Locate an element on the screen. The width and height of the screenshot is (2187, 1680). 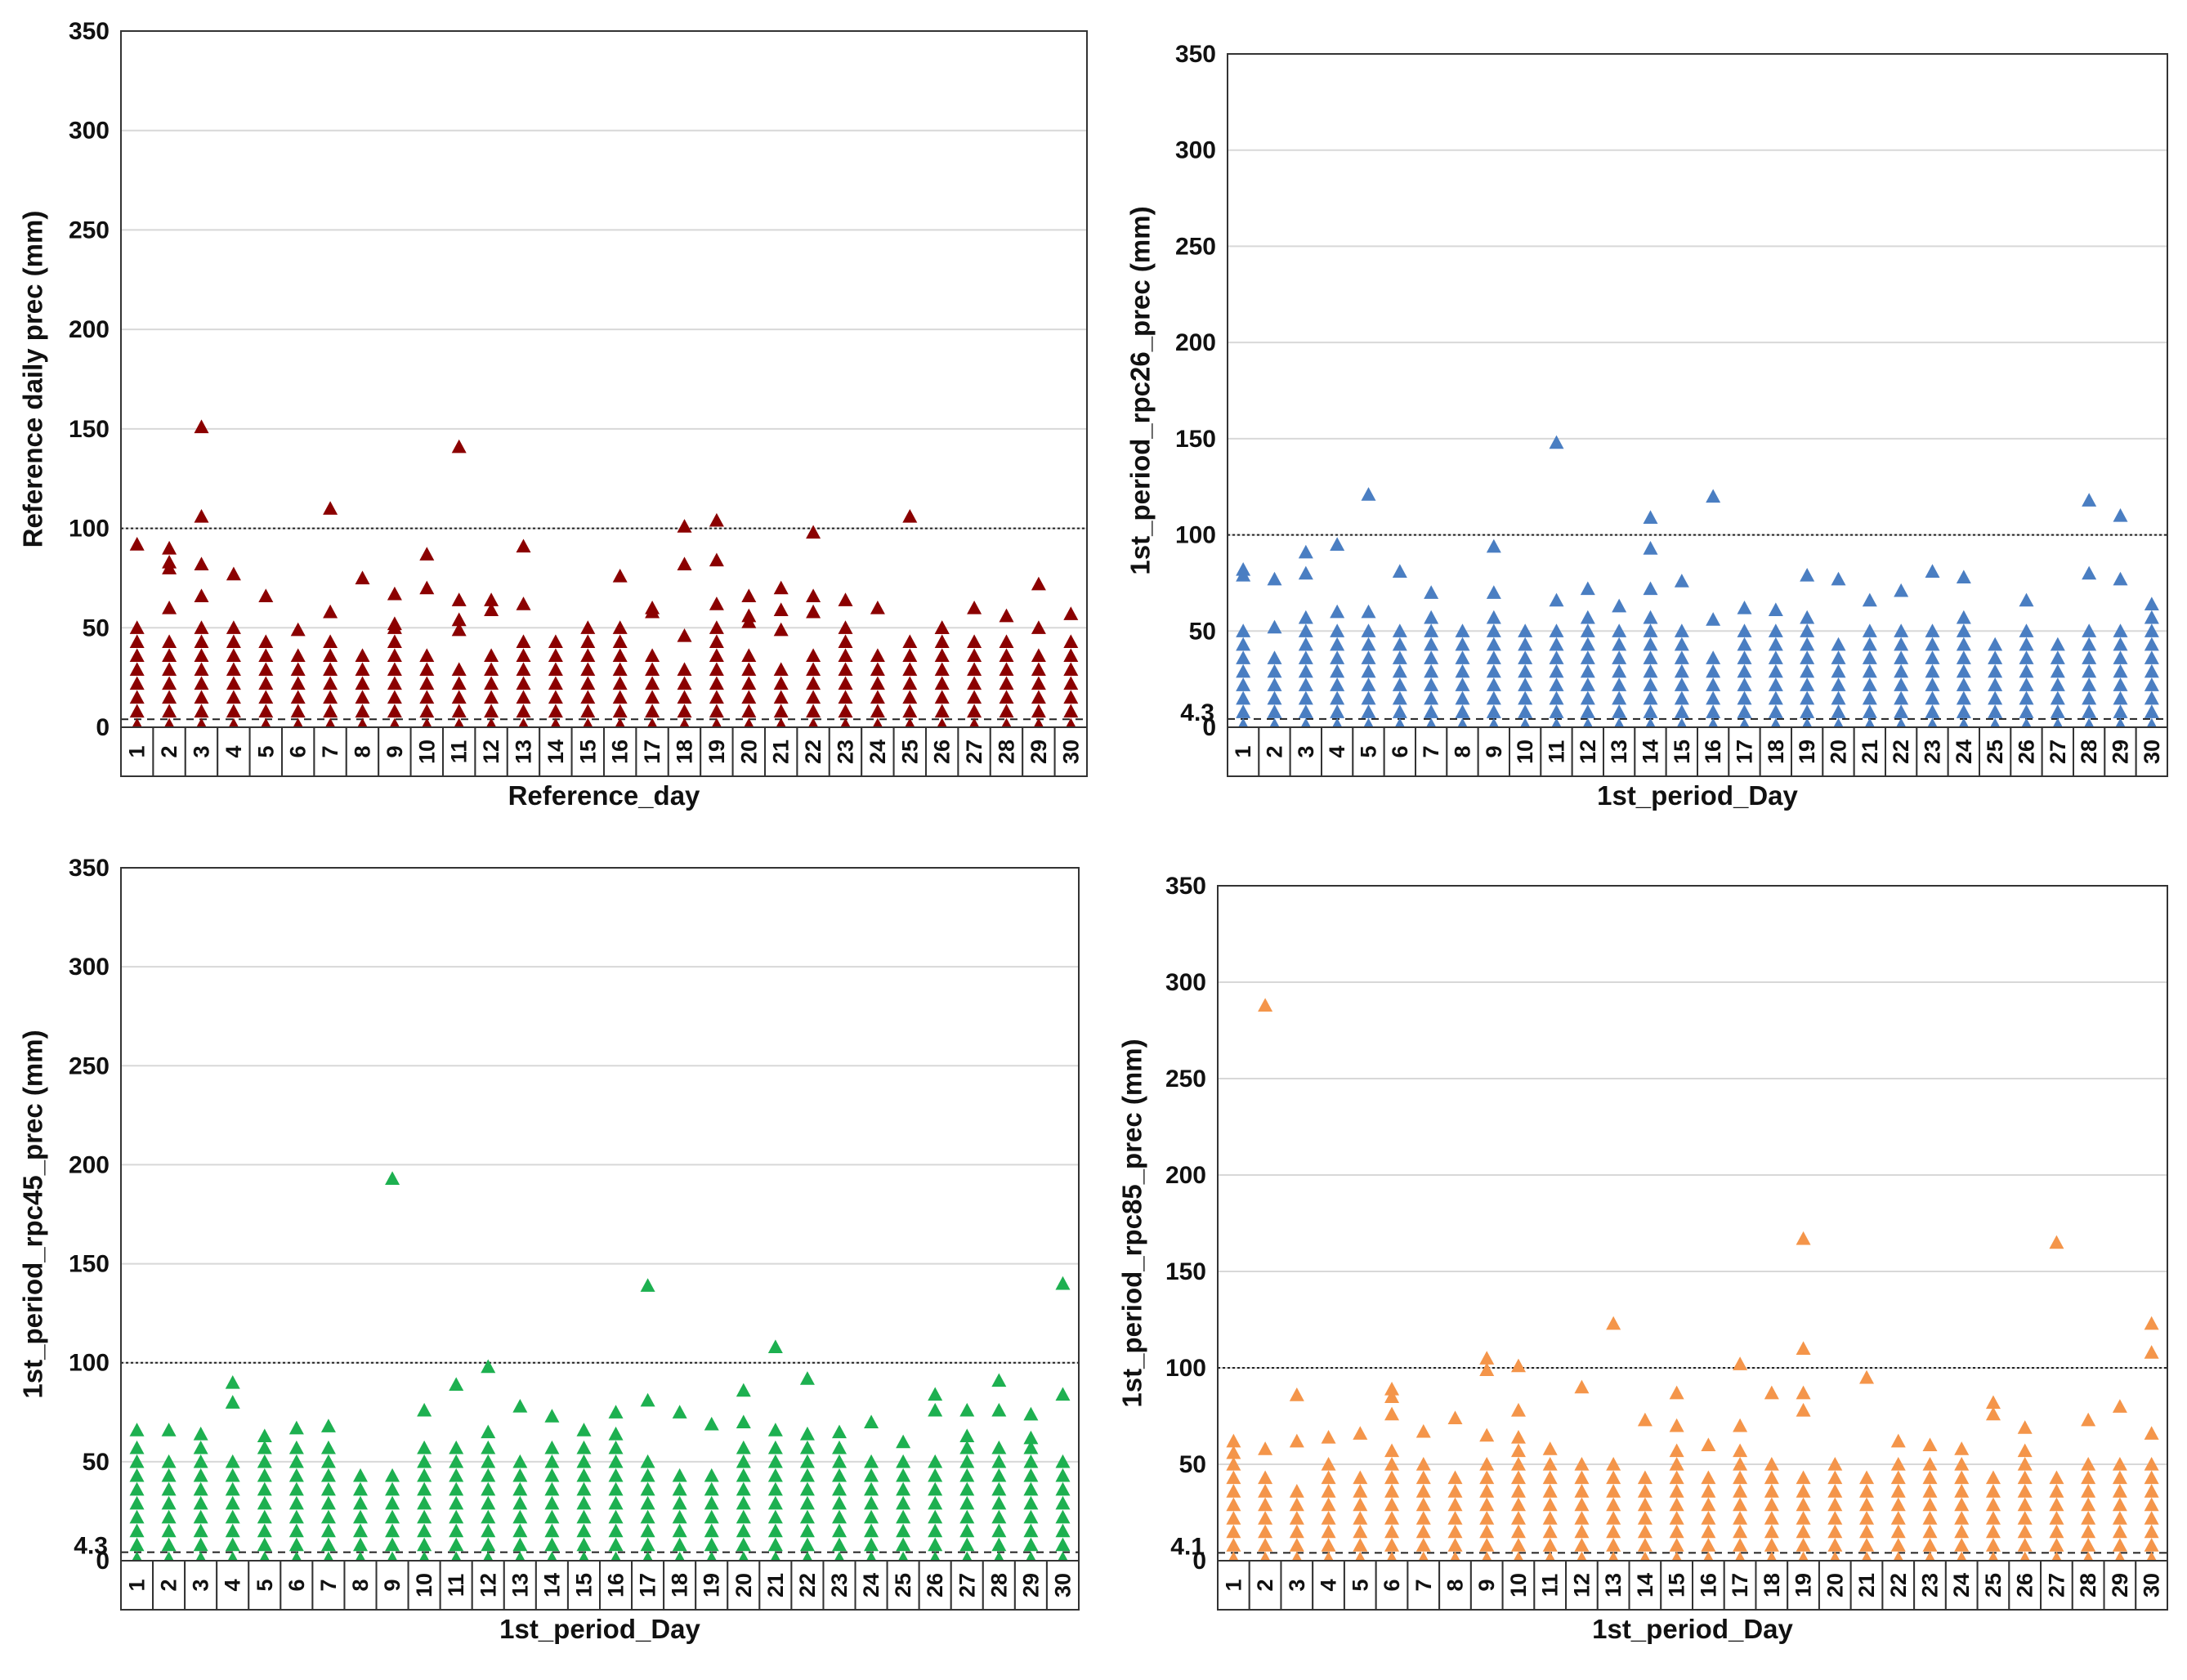
x-tick-label: 11 is located at coordinates (1557, 752).